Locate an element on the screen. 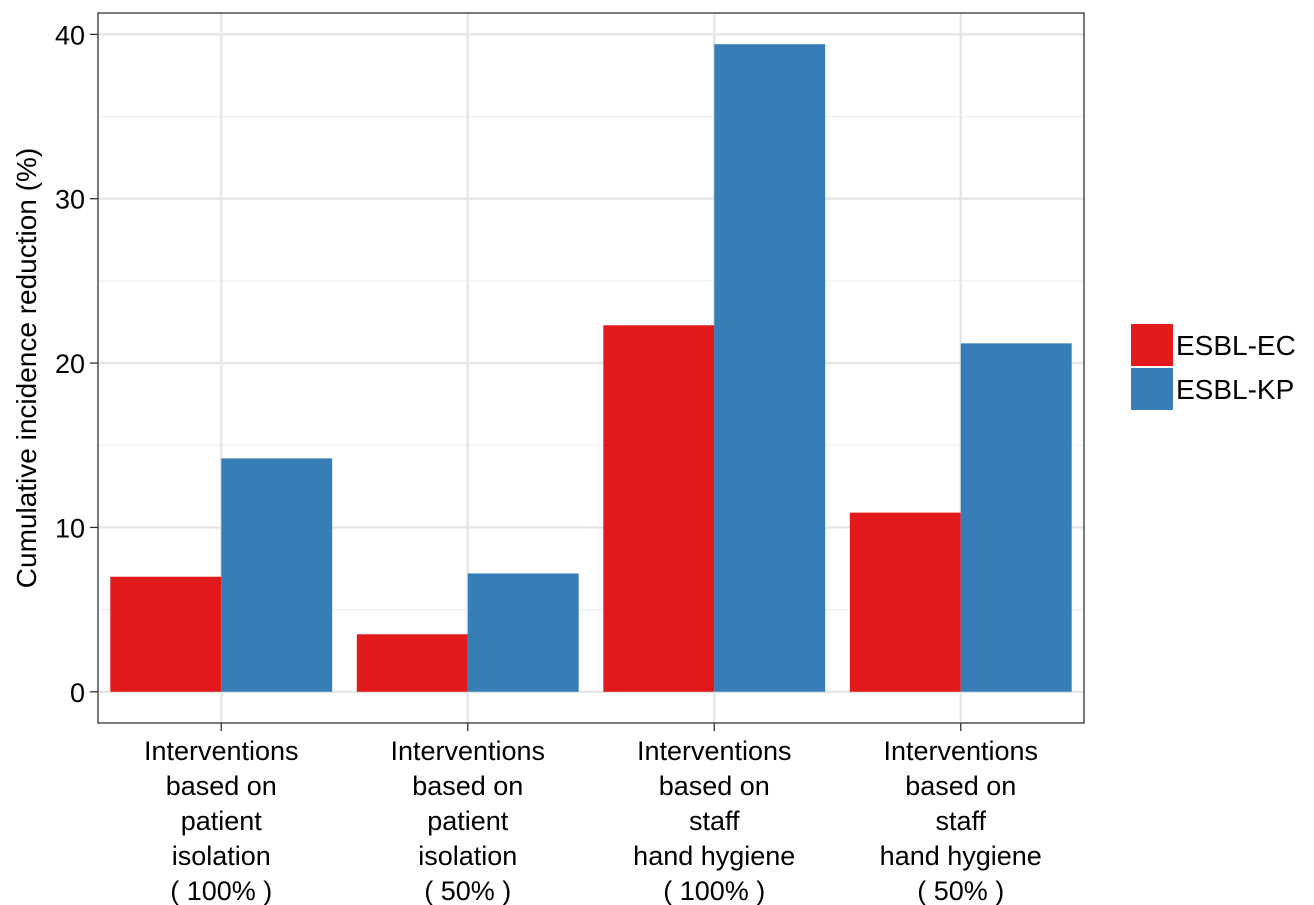 The height and width of the screenshot is (905, 1314). y-axis: 0 10 20 30 40 is located at coordinates (76, 364).